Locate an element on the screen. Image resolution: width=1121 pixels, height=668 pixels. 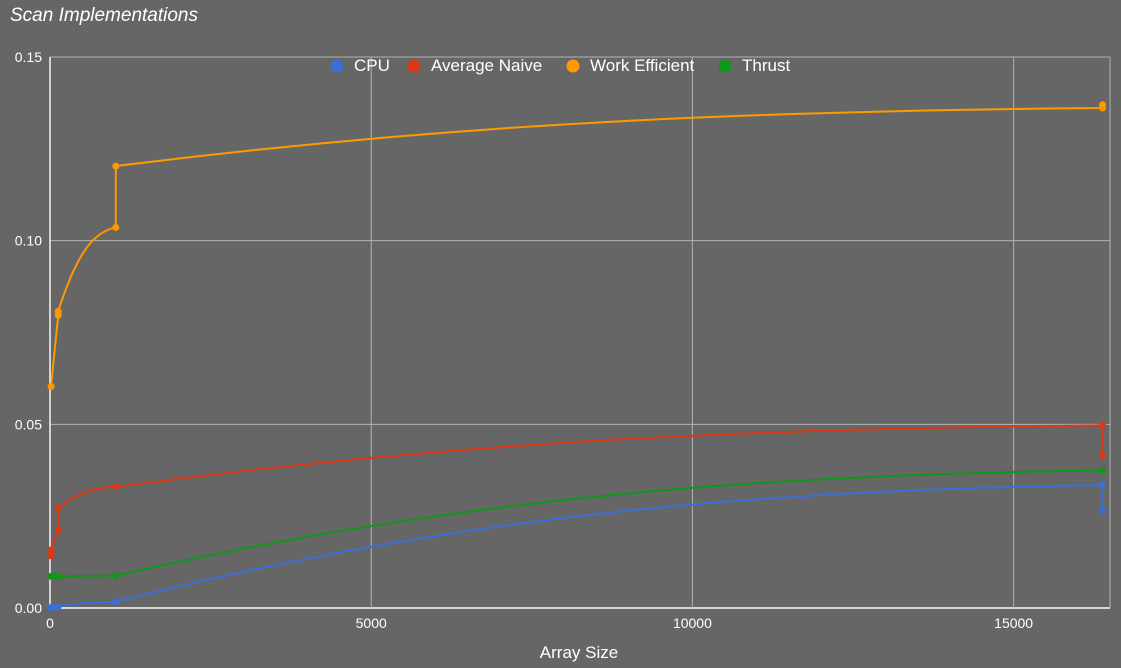
y-tick-label: 0.05 is located at coordinates (28, 424).